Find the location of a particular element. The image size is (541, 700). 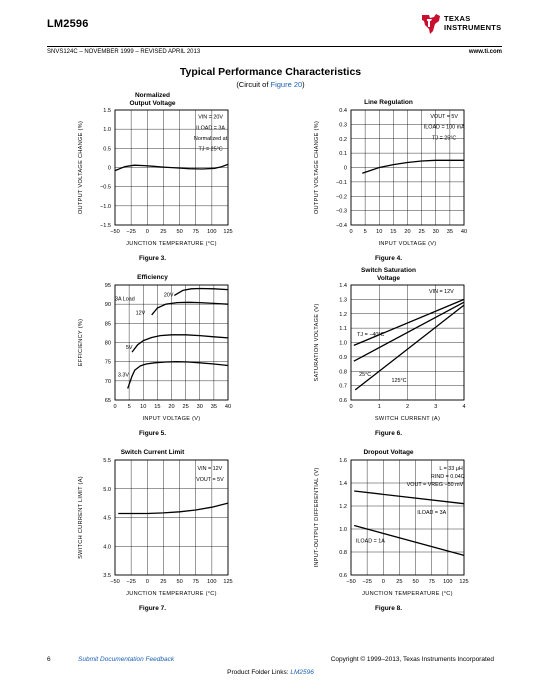

y-tick-label: 0.7 is located at coordinates (343, 387).